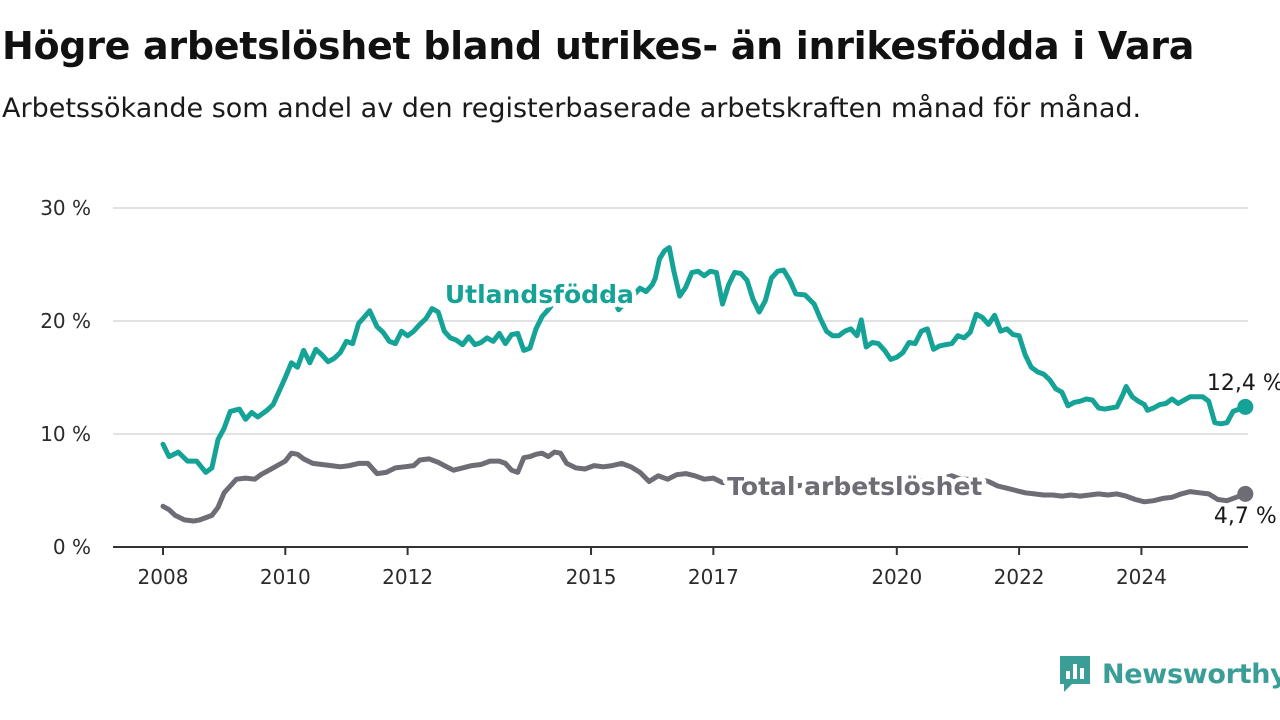  I want to click on x-axis, so click(680, 550).